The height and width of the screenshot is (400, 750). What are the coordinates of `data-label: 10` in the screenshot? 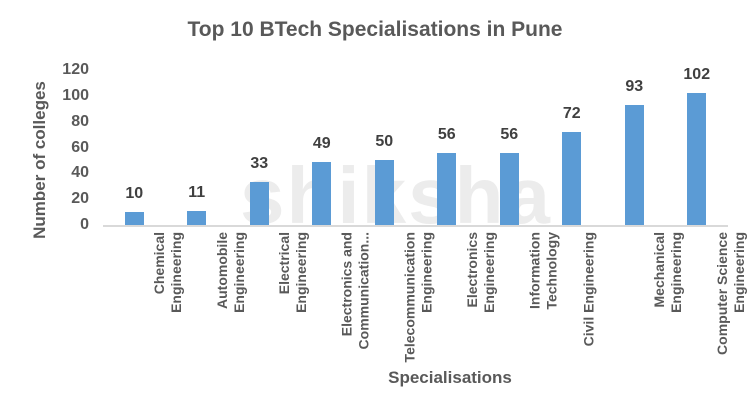 It's located at (134, 194).